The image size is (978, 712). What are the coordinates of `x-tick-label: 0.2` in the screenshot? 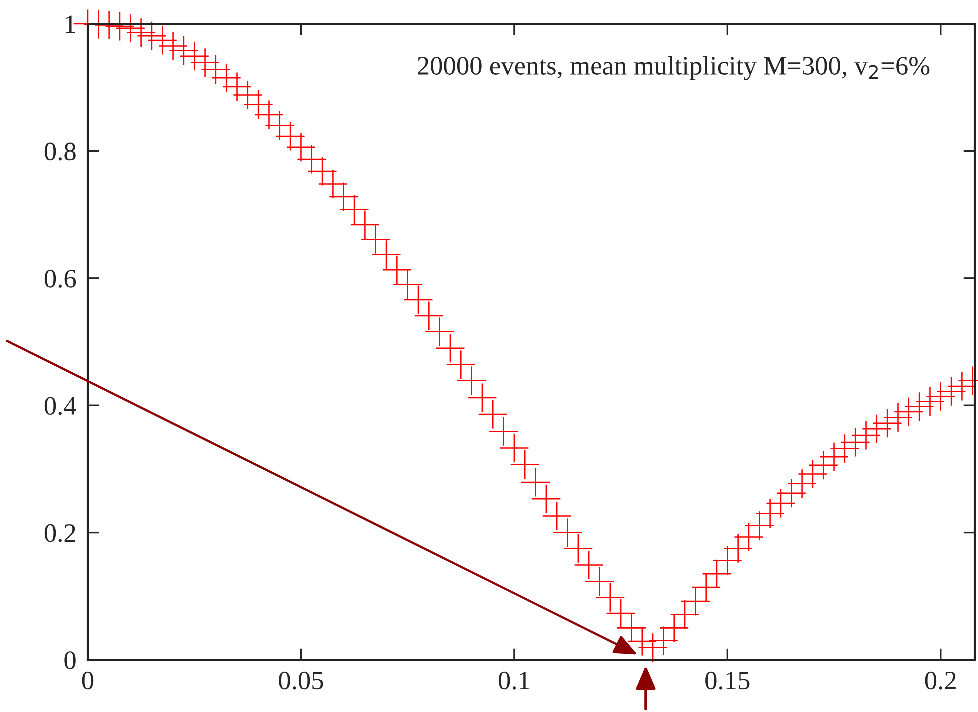 It's located at (940, 681).